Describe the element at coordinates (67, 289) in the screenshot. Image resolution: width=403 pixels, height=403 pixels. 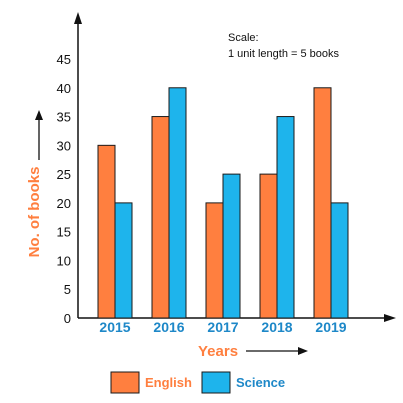
I see `y-tick-label: 5` at that location.